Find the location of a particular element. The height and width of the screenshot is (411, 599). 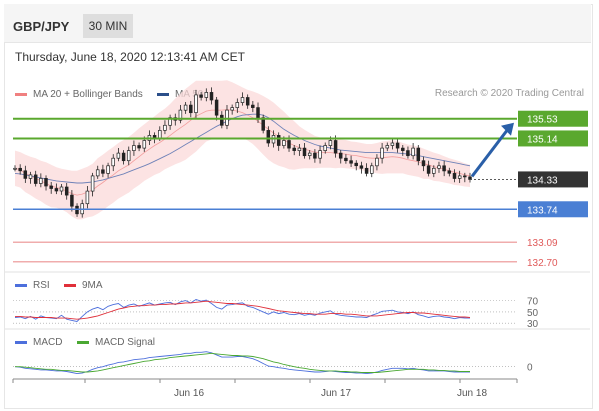

lower_target-label: 132.70 is located at coordinates (542, 263).